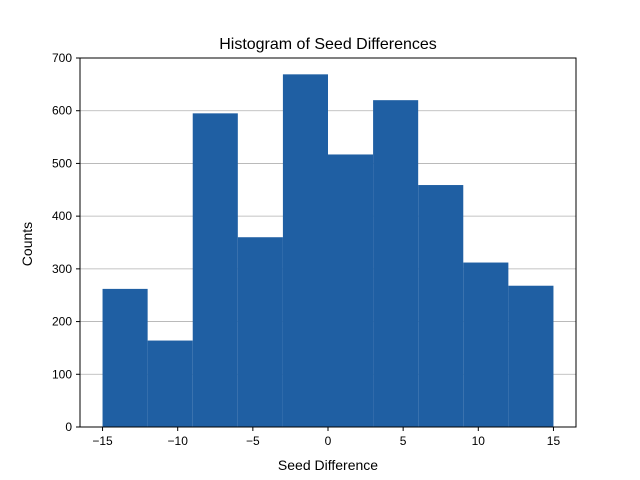  What do you see at coordinates (328, 44) in the screenshot?
I see `chart-title: Histogram of Seed Differences` at bounding box center [328, 44].